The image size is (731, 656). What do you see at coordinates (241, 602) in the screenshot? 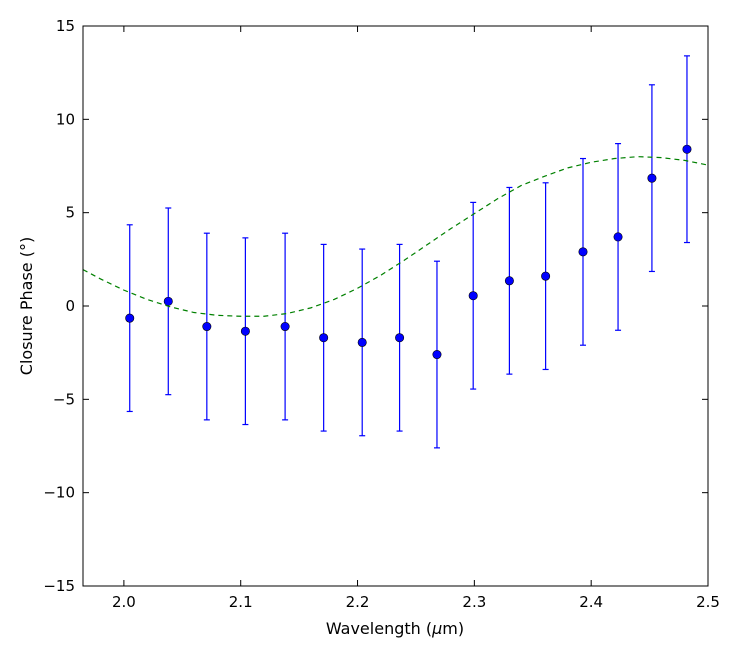
I see `x-tick-label: 2.1` at bounding box center [241, 602].